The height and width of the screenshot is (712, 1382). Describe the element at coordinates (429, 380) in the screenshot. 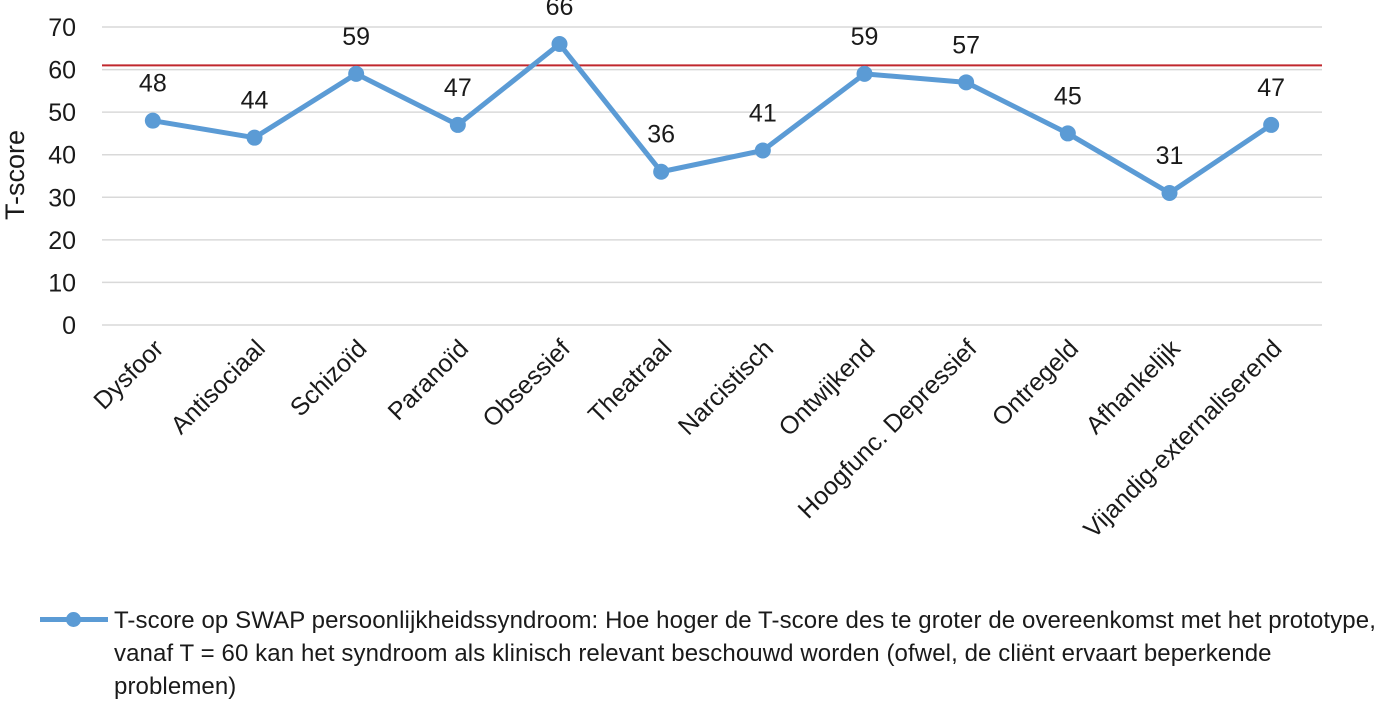

I see `x-tick-label: Paranoïd` at that location.